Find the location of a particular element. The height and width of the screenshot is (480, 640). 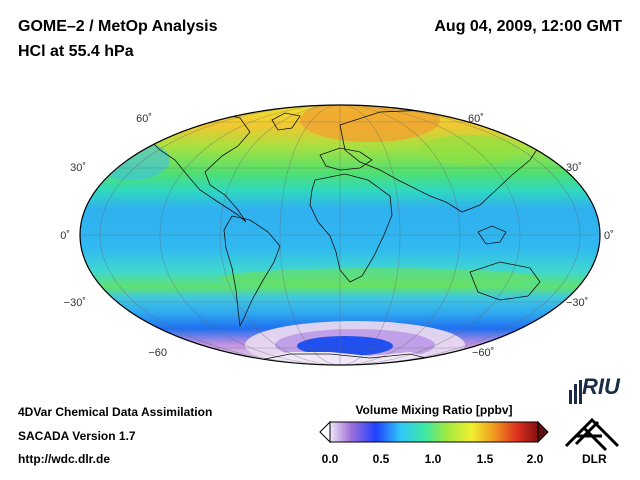

colorbar-tick-3: 1.5 is located at coordinates (485, 459).